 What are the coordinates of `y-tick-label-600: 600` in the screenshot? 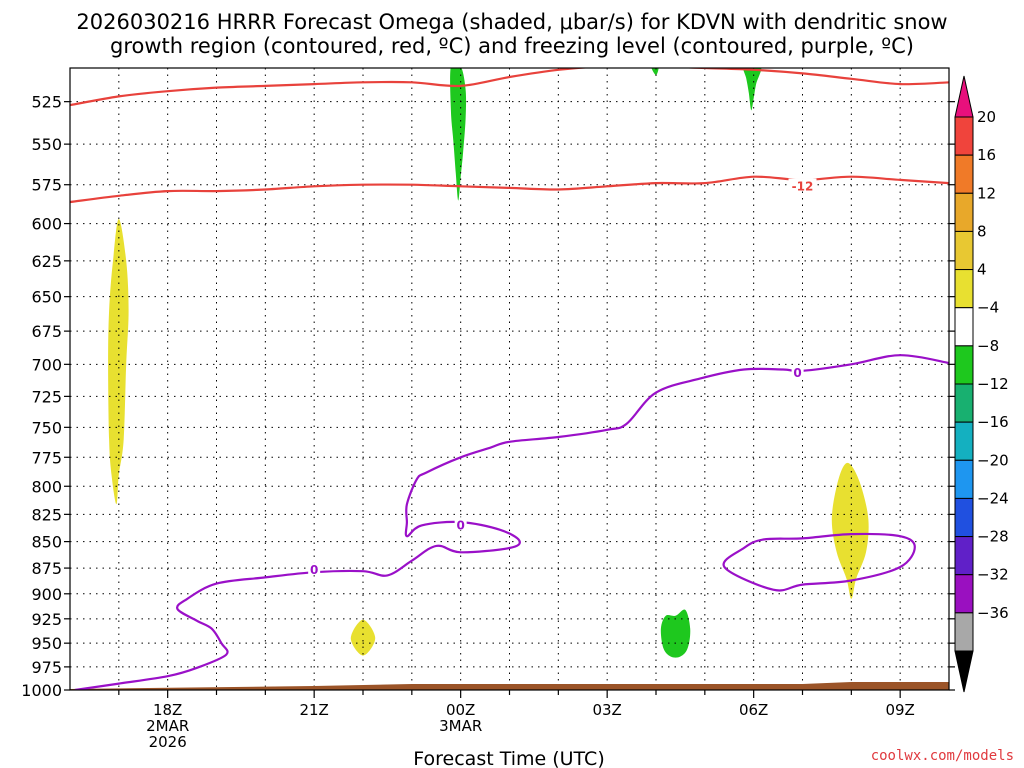 It's located at (46, 224).